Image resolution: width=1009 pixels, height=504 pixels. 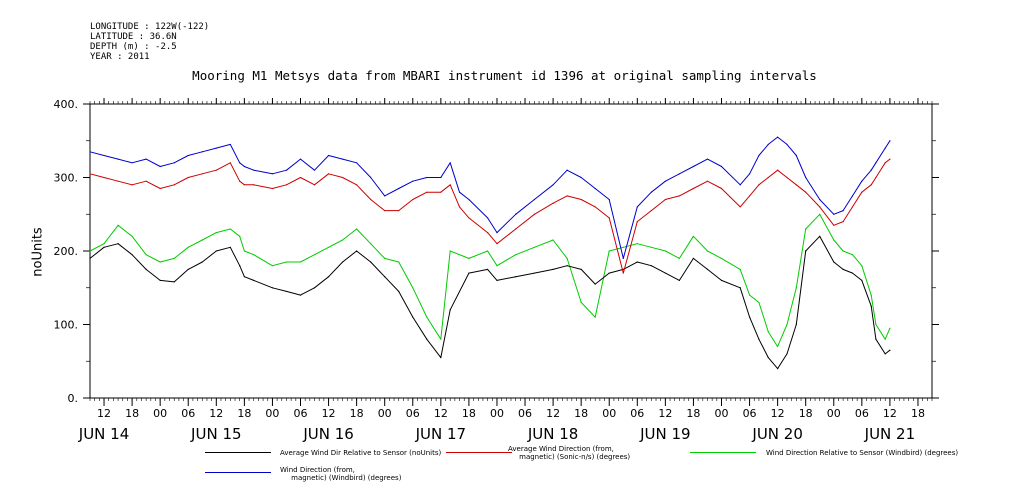 What do you see at coordinates (918, 413) in the screenshot?
I see `x-tick-label: 18` at bounding box center [918, 413].